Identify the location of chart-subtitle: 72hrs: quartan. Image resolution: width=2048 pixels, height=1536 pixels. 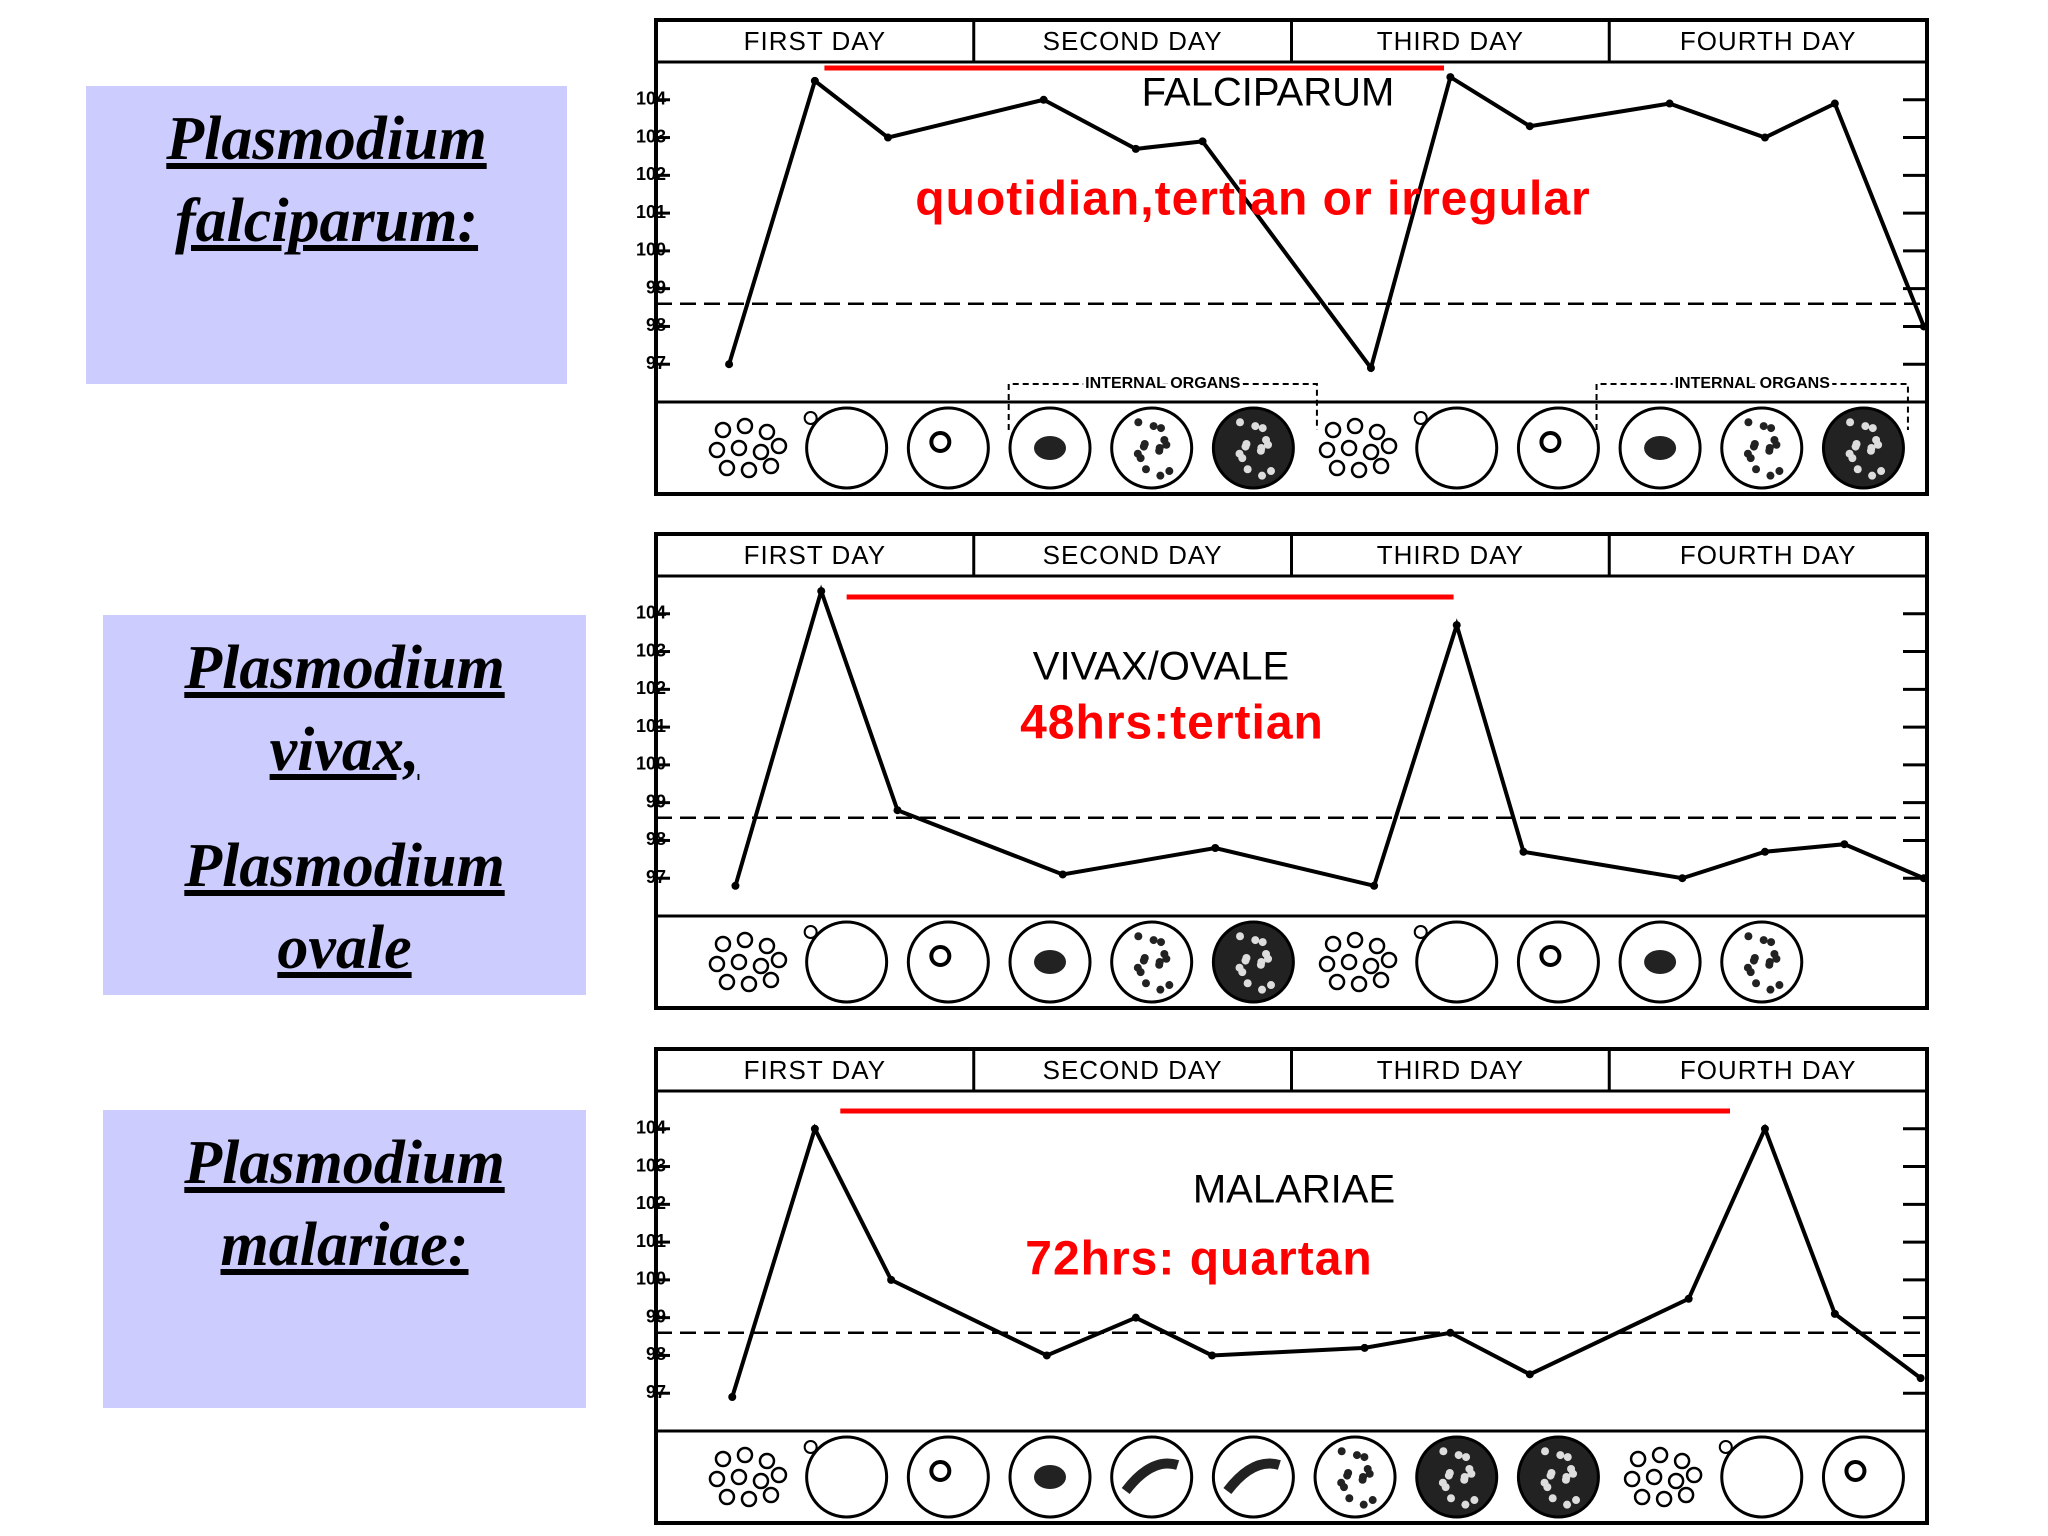
(1198, 1259).